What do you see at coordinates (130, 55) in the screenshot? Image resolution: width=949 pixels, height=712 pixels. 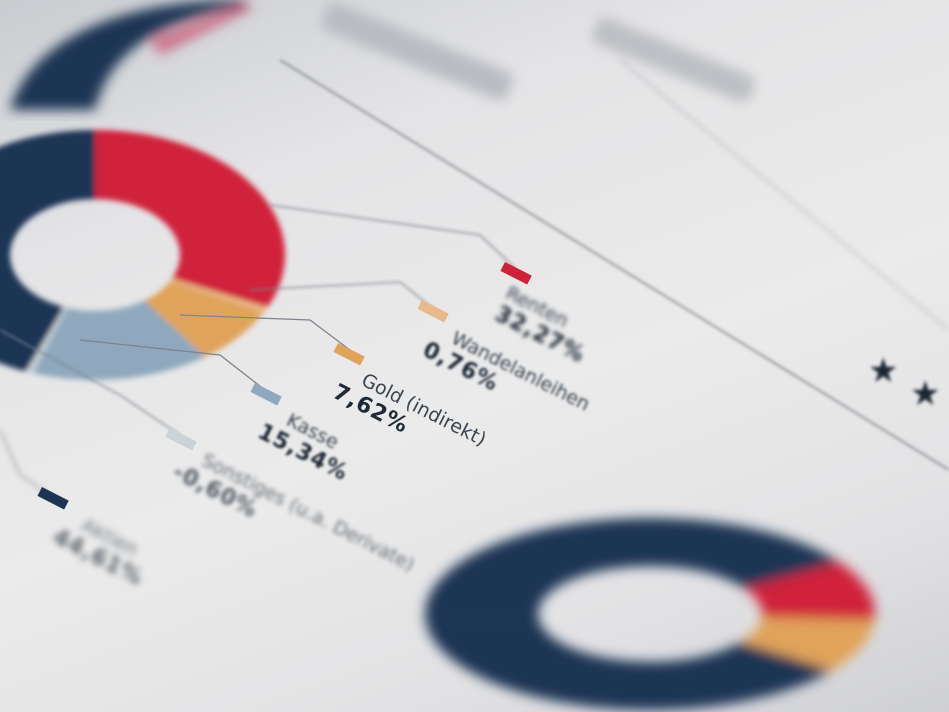 I see `top-donut-fragment` at bounding box center [130, 55].